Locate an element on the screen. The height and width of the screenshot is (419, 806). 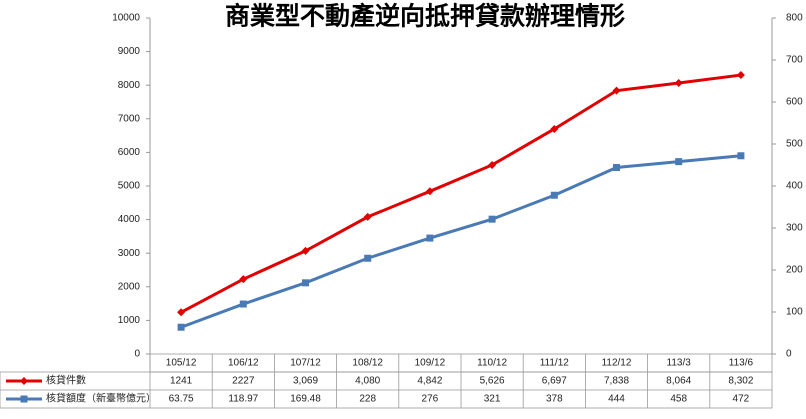
table-value: 8,302 is located at coordinates (740, 381).